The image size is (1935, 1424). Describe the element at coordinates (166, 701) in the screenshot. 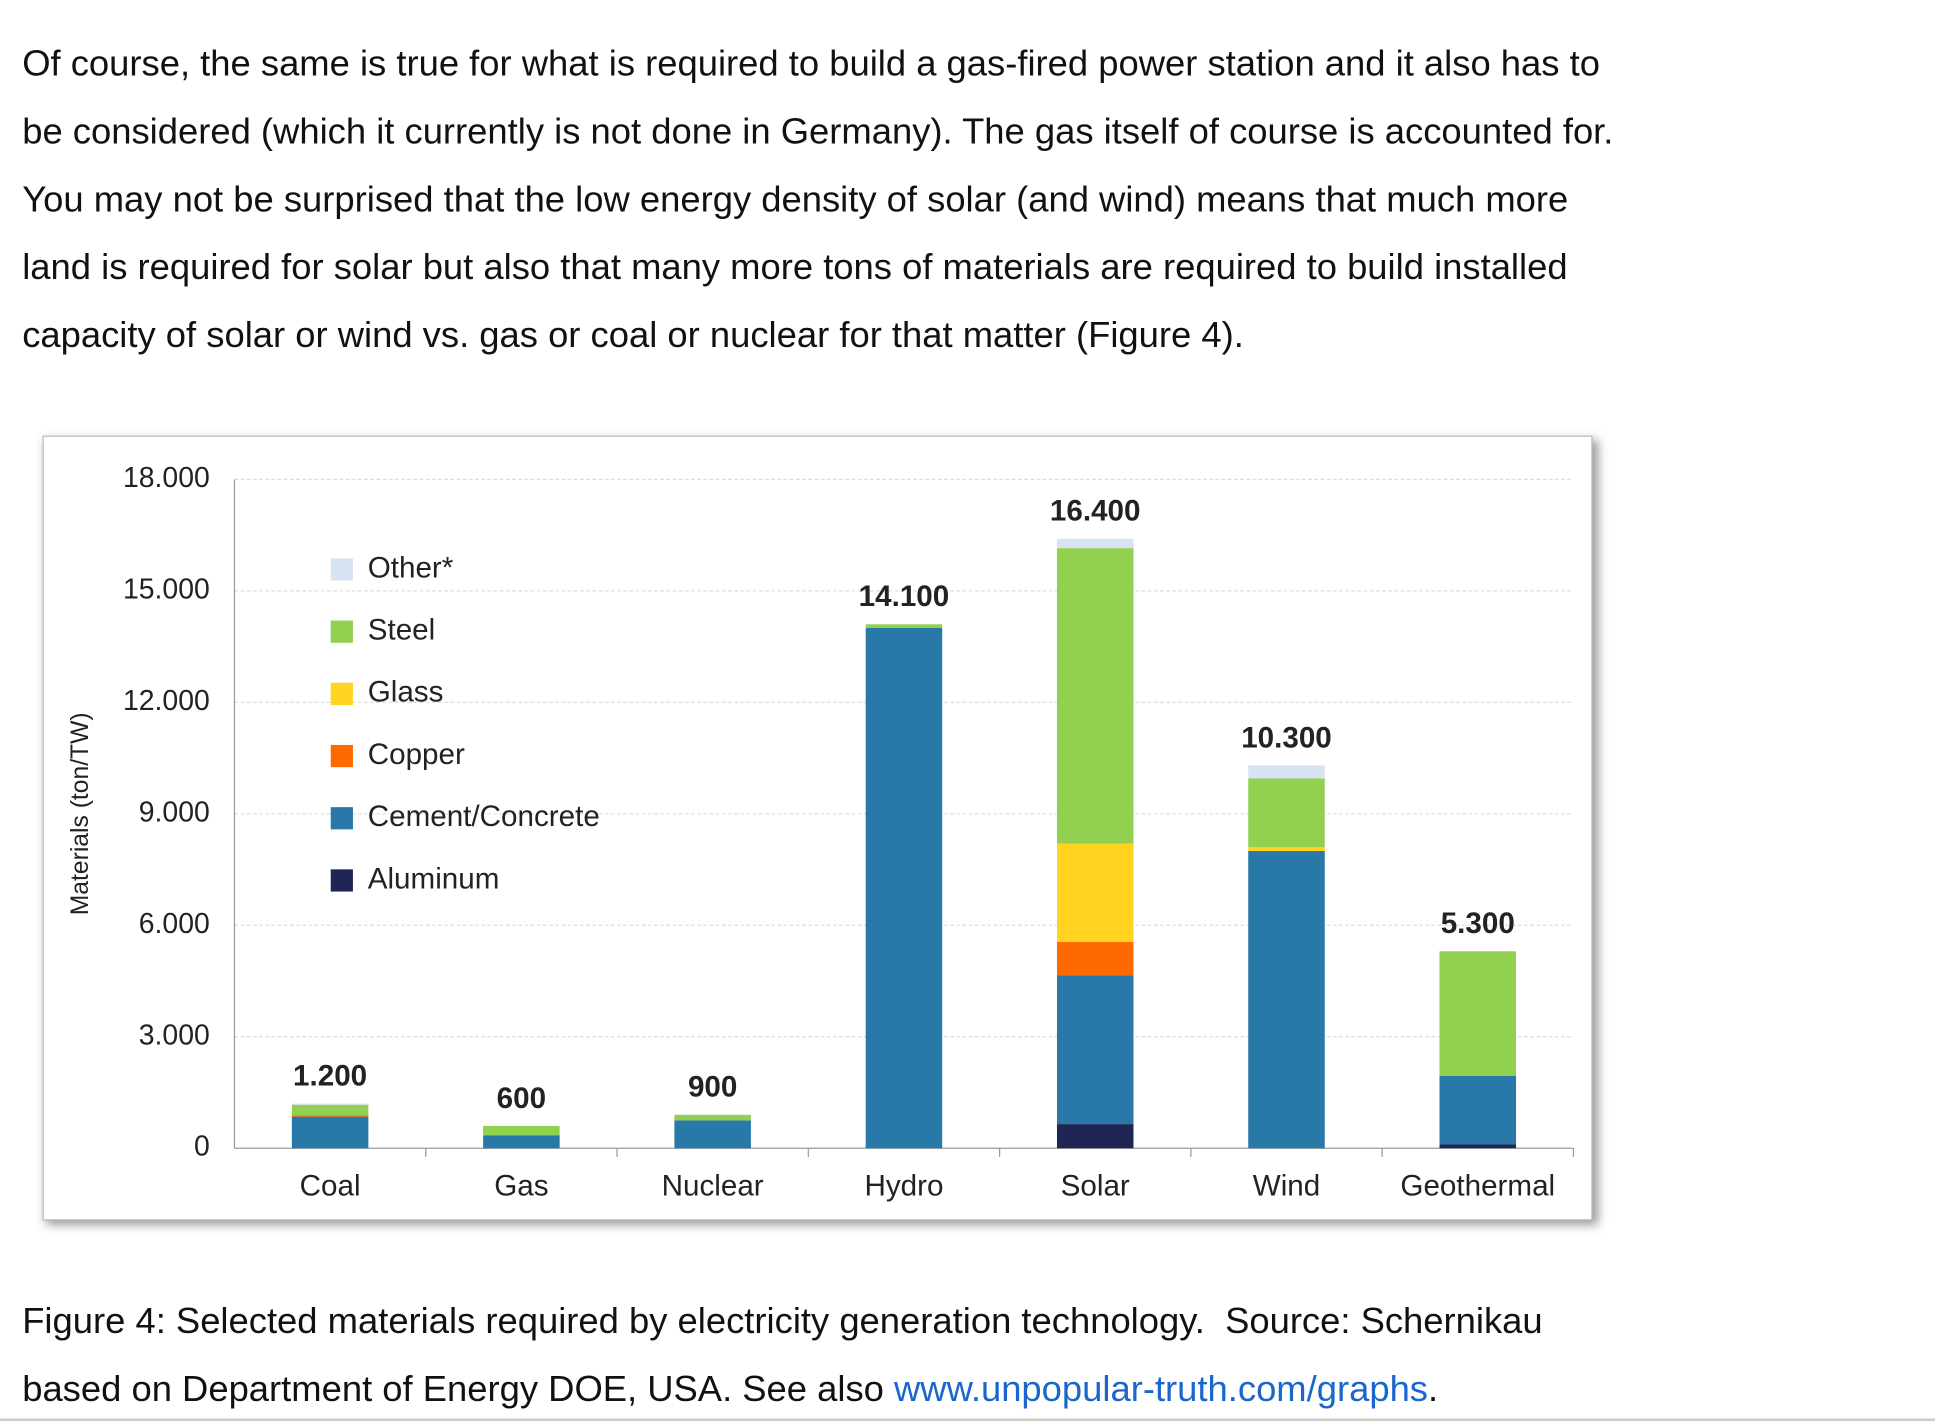

I see `y-tick-label: 12.000` at that location.